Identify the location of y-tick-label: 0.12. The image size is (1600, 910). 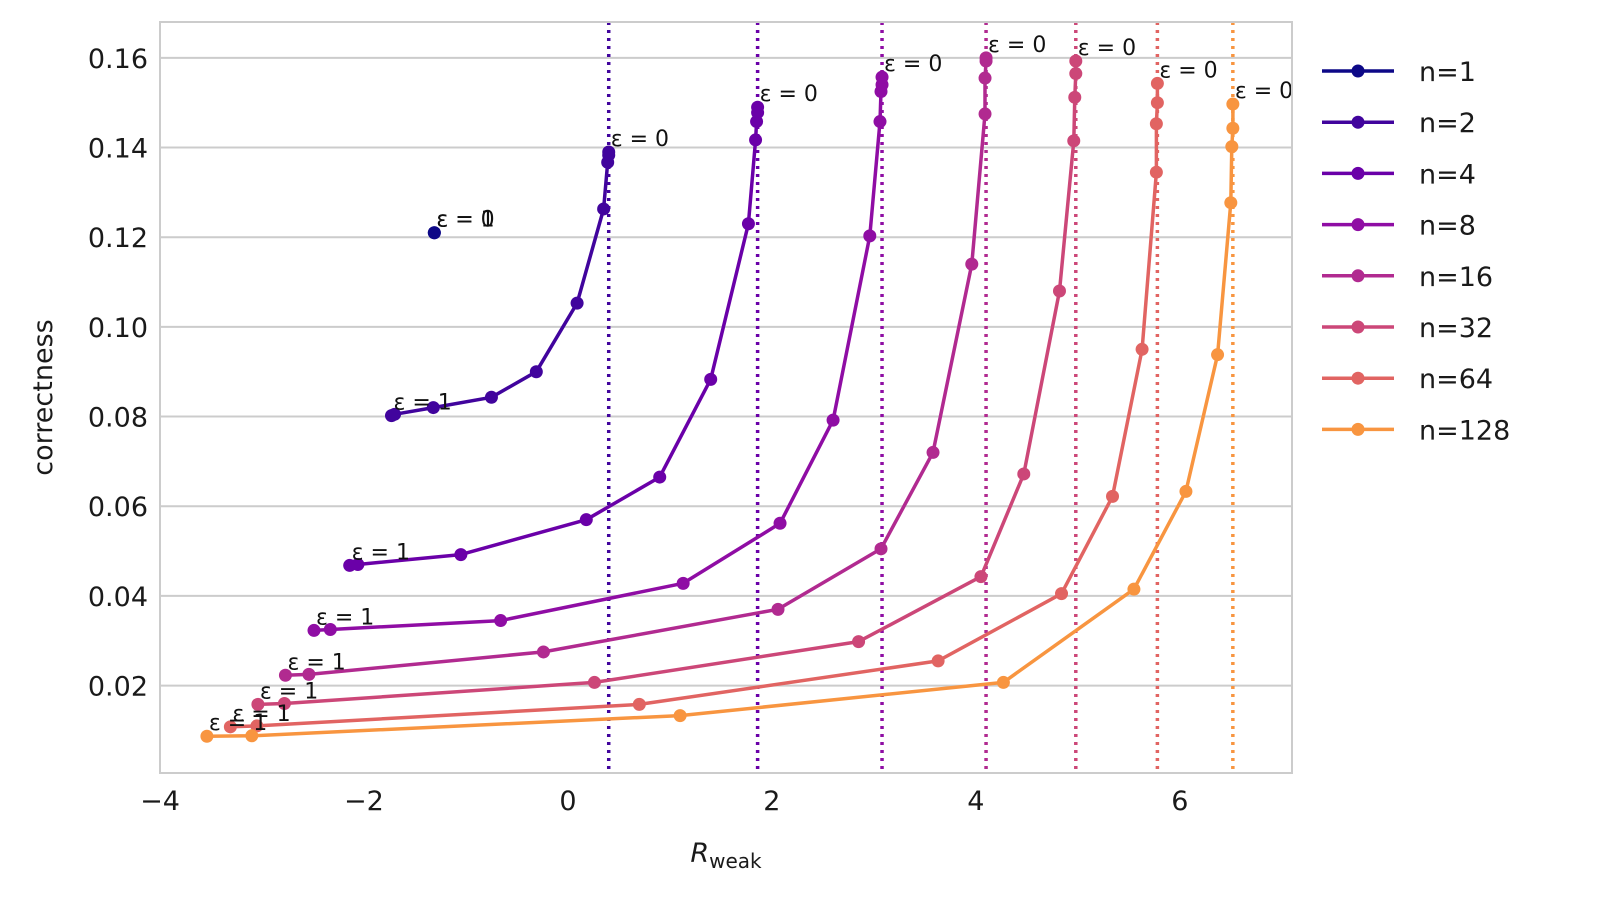
(118, 238).